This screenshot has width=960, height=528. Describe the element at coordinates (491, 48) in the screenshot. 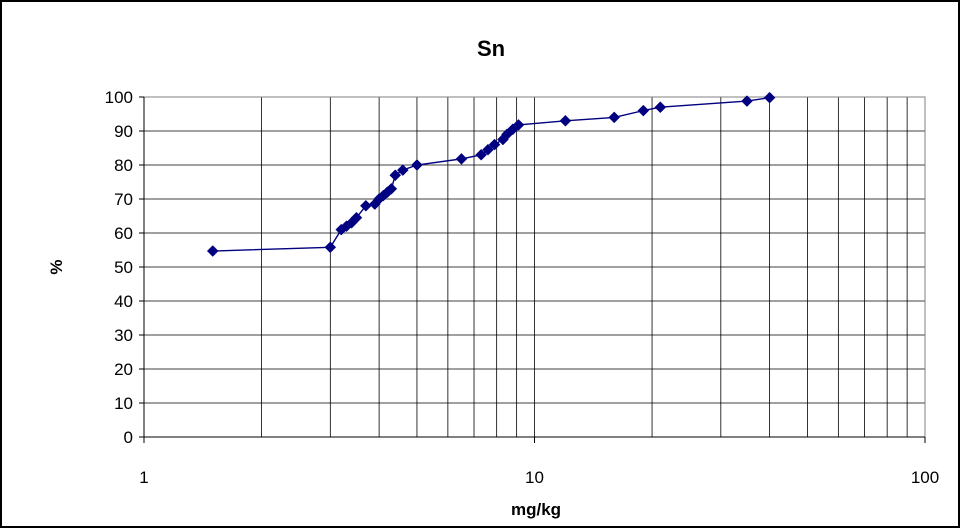

I see `chart-title: Sn` at that location.